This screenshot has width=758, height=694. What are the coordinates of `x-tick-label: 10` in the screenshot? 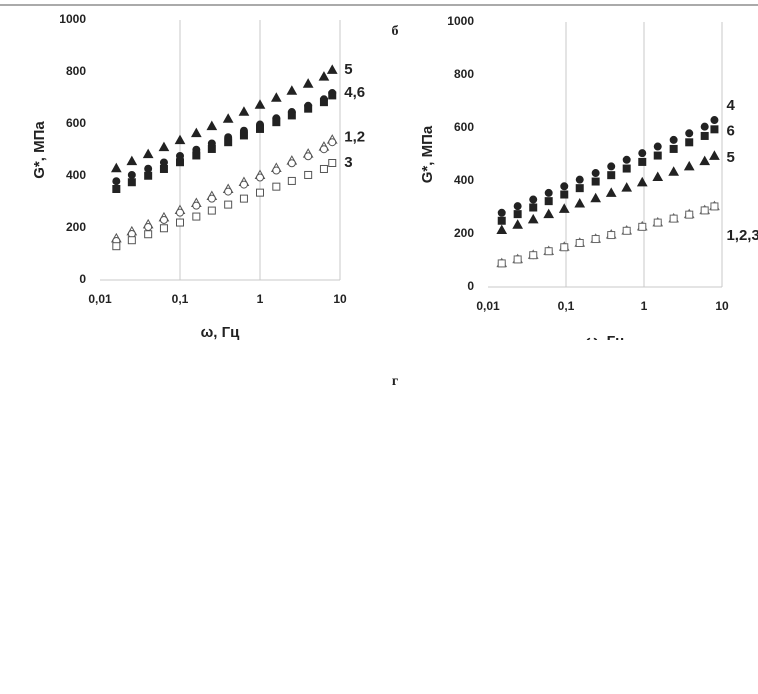 It's located at (722, 306).